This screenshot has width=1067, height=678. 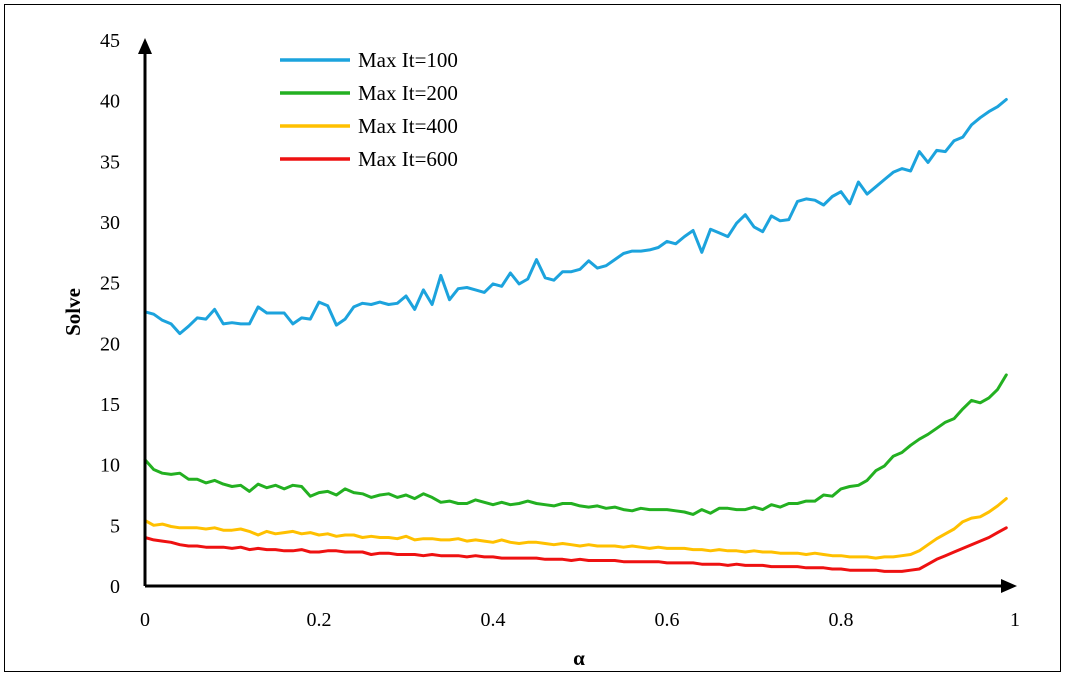 What do you see at coordinates (110, 223) in the screenshot?
I see `y-tick-label: 30` at bounding box center [110, 223].